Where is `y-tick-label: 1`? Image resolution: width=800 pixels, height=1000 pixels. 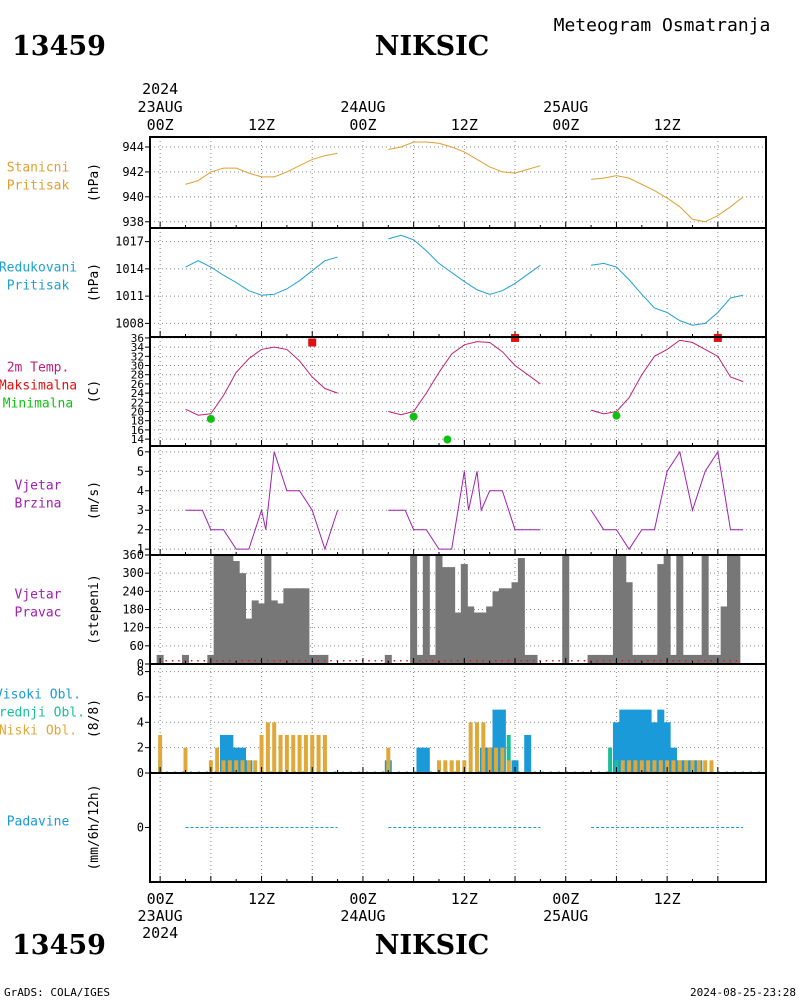 y-tick-label: 1 is located at coordinates (140, 549).